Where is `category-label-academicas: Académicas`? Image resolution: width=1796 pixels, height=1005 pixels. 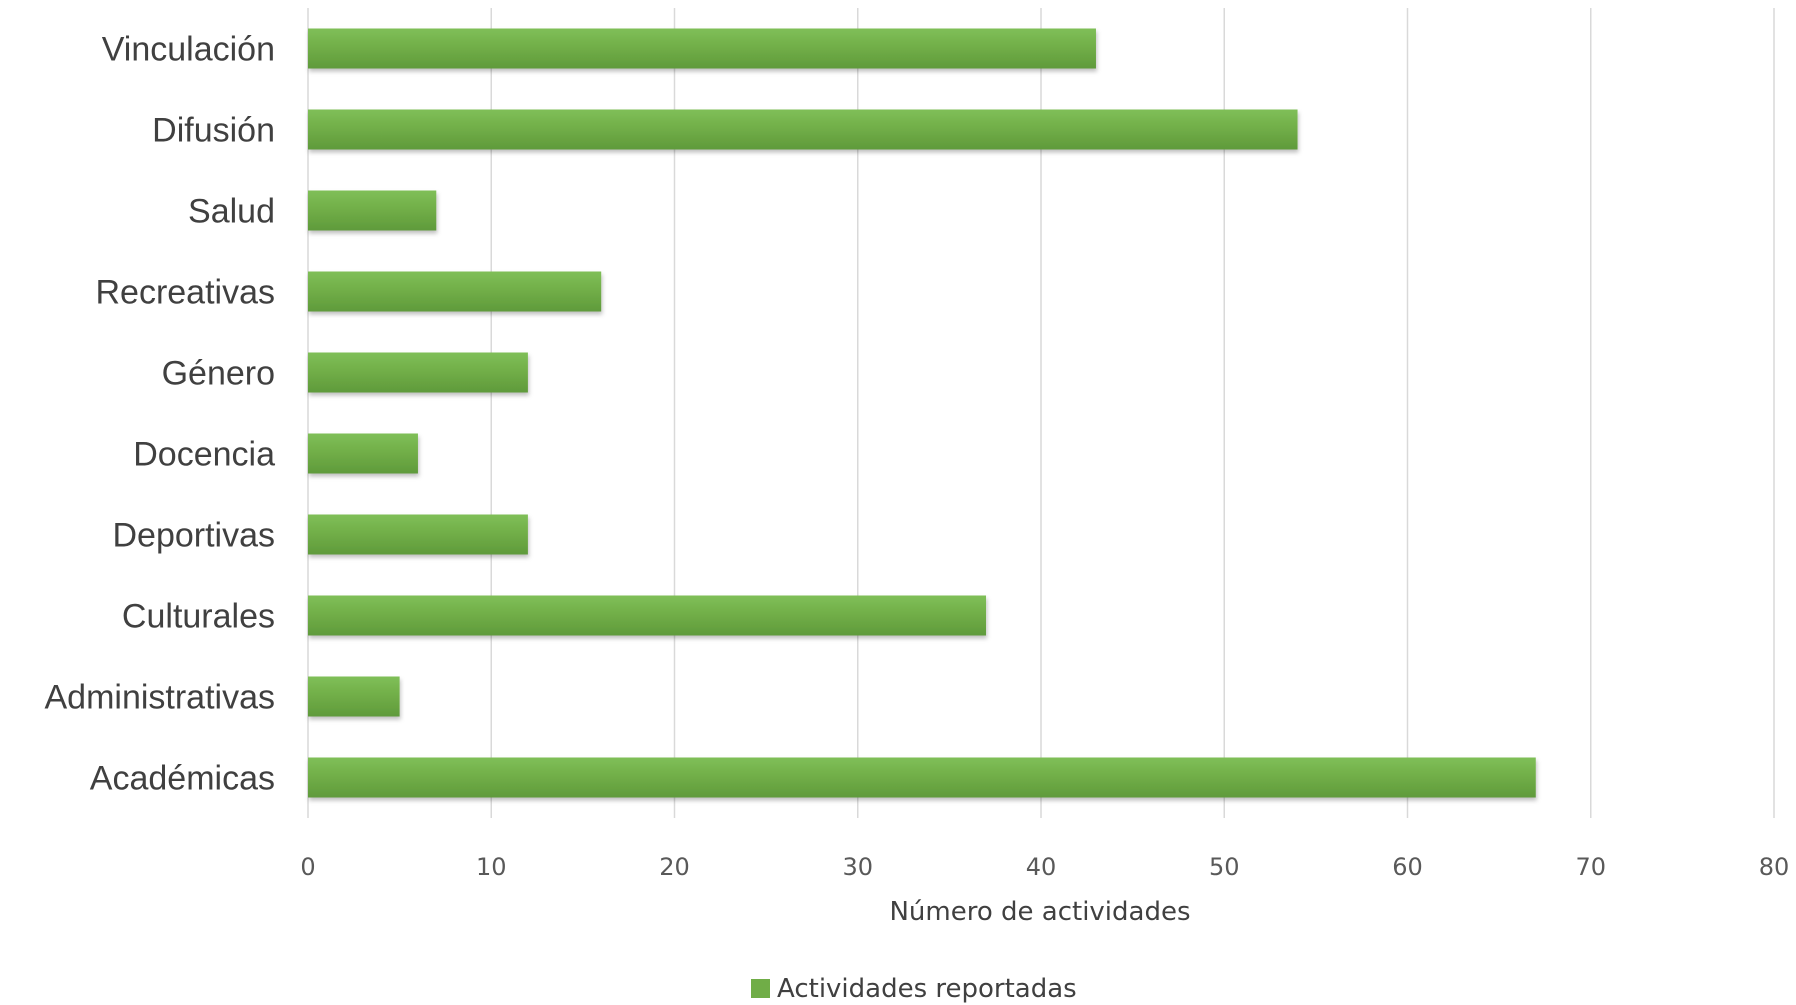 category-label-academicas: Académicas is located at coordinates (182, 779).